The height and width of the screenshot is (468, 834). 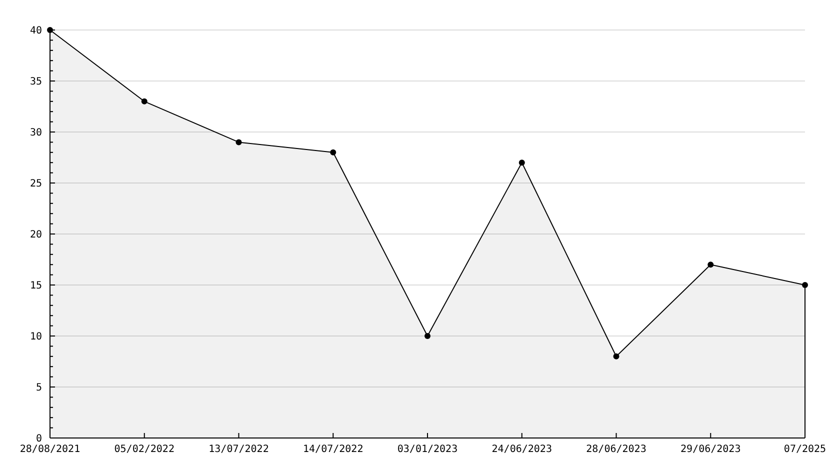 I want to click on x-tick-label: 07/2025, so click(x=805, y=449).